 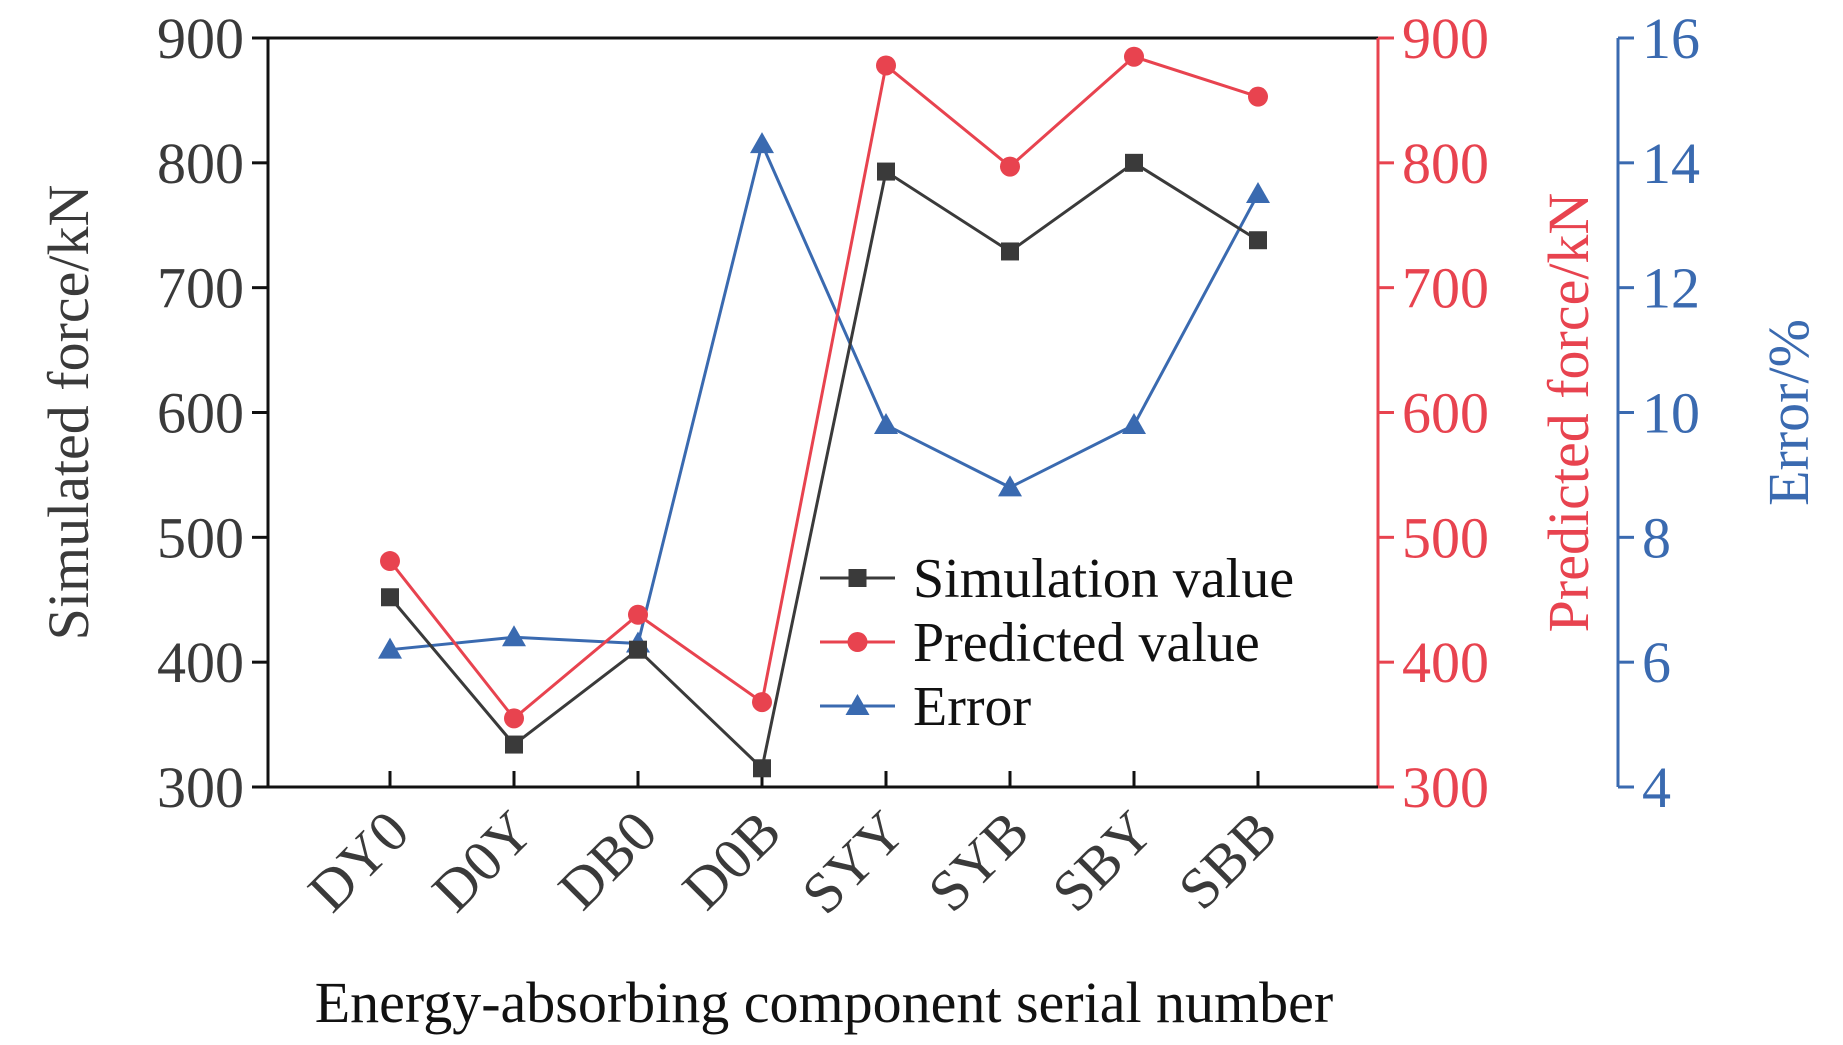 What do you see at coordinates (1671, 288) in the screenshot?
I see `error-tick-label: 12` at bounding box center [1671, 288].